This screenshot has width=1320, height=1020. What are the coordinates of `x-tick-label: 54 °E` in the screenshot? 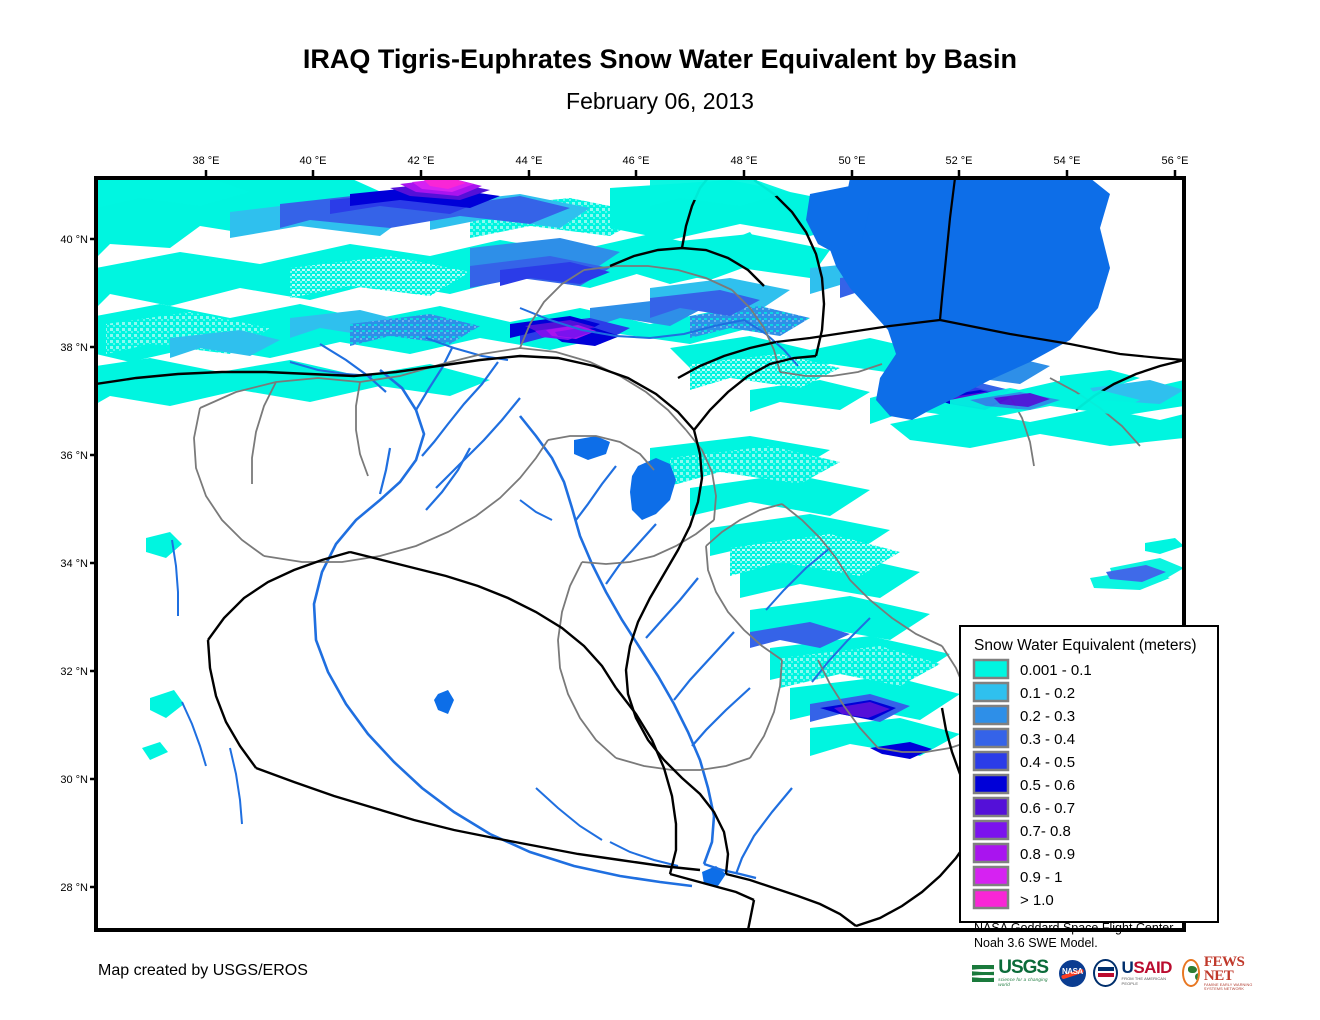 It's located at (1066, 161).